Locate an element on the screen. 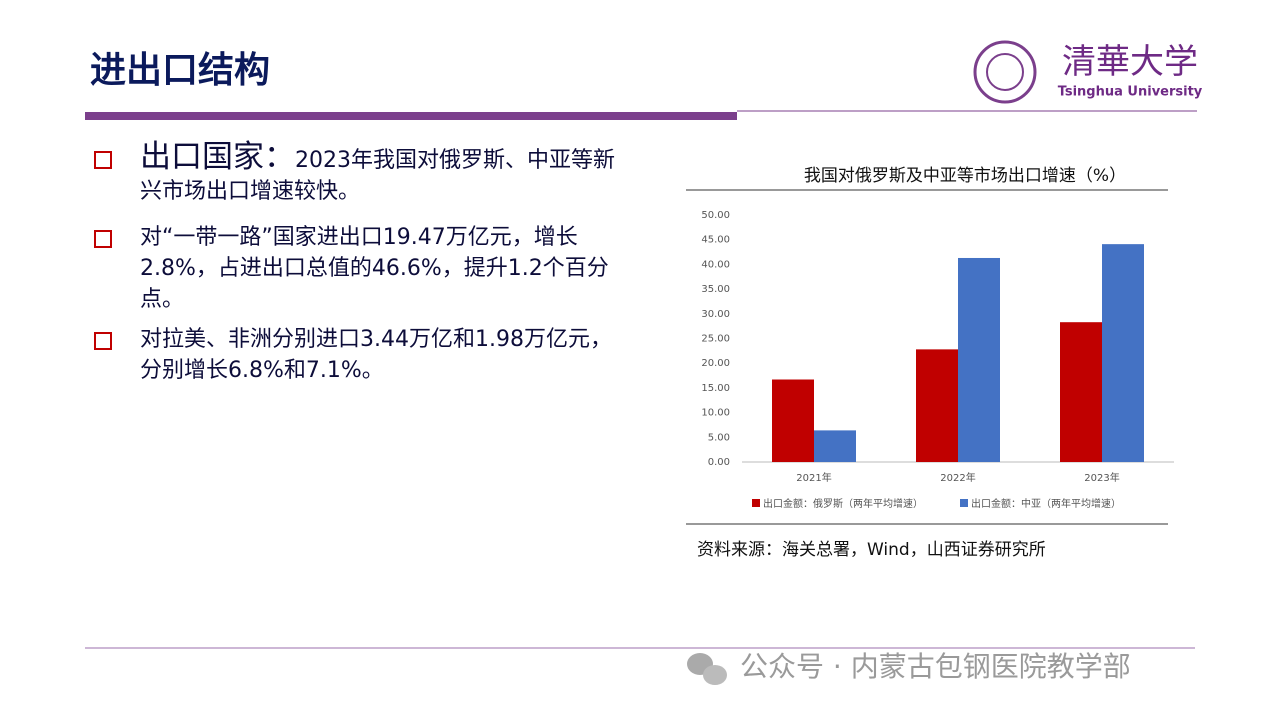 The image size is (1280, 720). title-bar is located at coordinates (411, 116).